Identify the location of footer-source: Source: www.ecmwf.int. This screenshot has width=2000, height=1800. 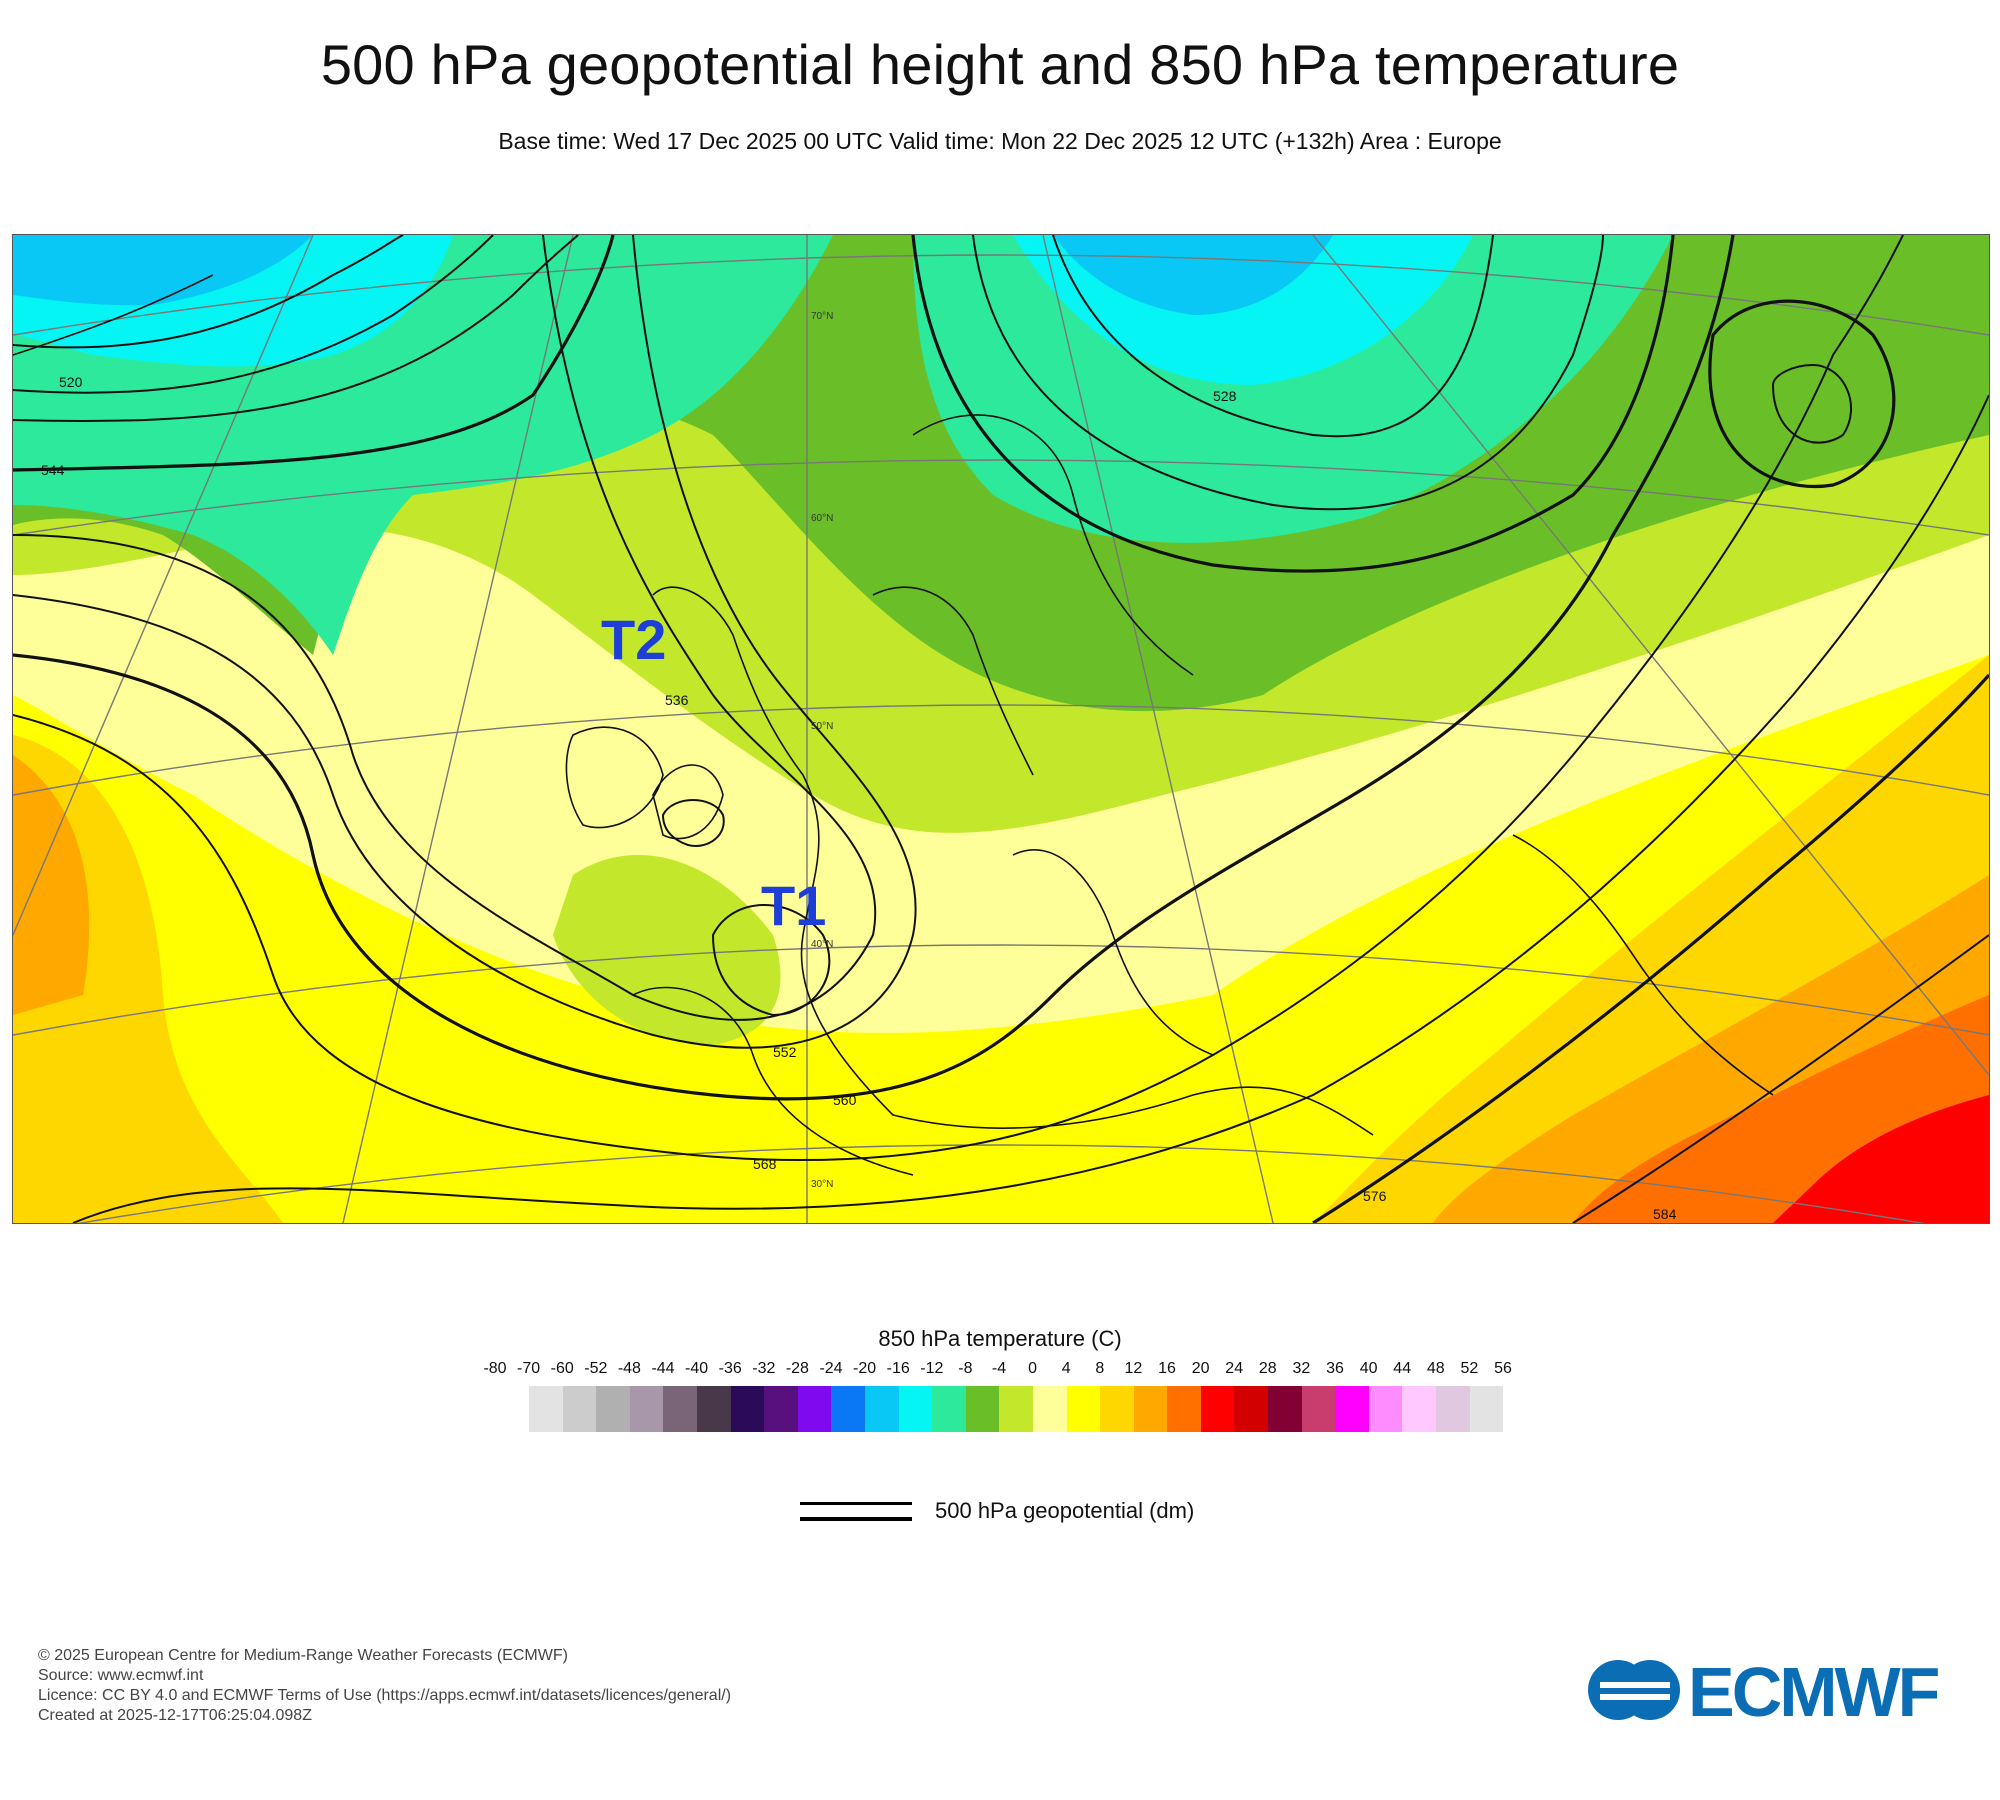
(121, 1675).